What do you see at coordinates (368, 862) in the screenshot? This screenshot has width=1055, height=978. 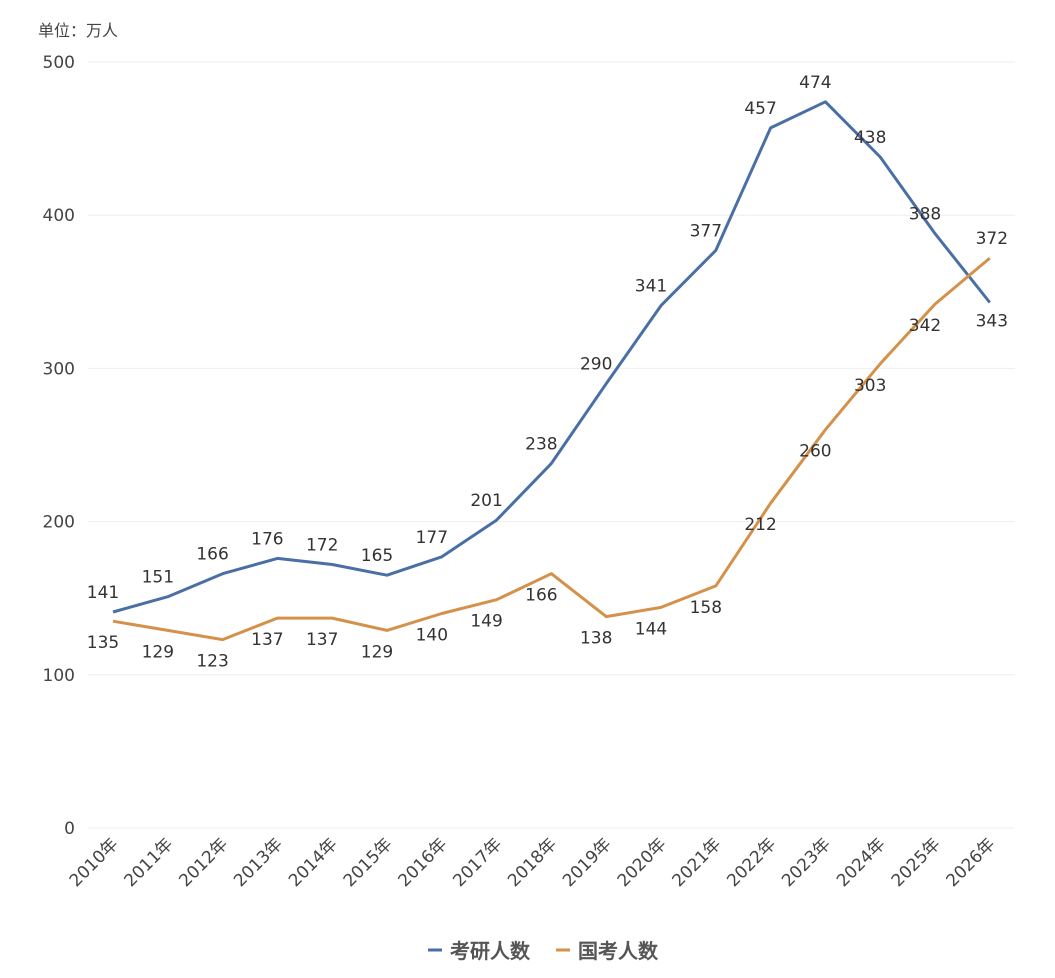 I see `x-tick-label: 2015年` at bounding box center [368, 862].